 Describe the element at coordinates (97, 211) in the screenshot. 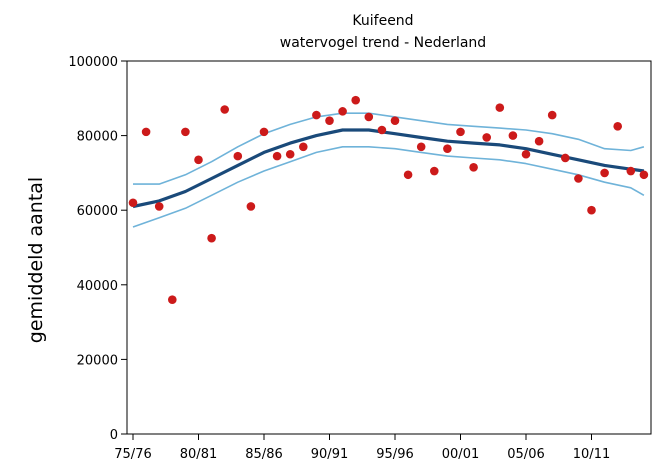

I see `y-tick-label: 60000` at that location.